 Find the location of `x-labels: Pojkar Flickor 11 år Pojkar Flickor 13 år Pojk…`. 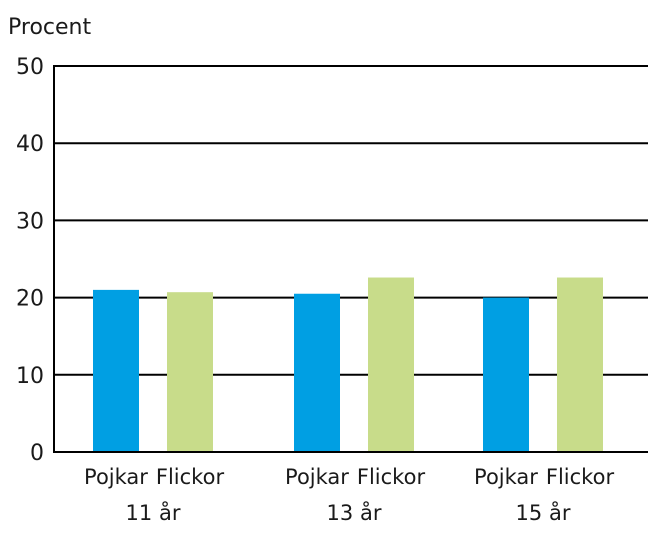

x-labels: Pojkar Flickor 11 år Pojkar Flickor 13 år Pojk… is located at coordinates (349, 495).